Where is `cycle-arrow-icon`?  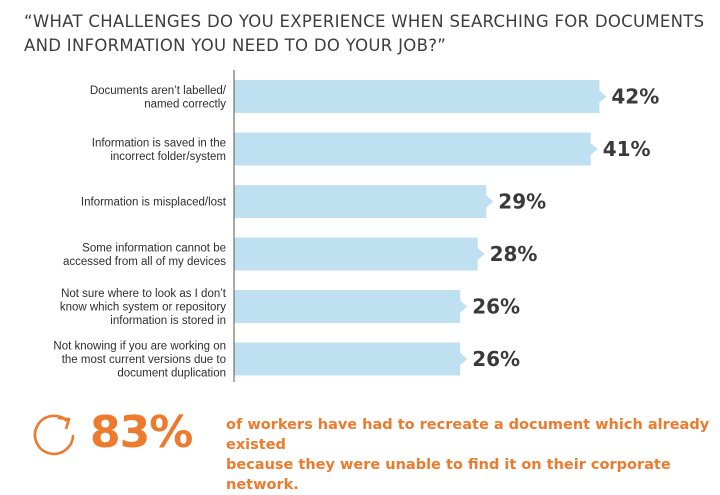
cycle-arrow-icon is located at coordinates (54, 435).